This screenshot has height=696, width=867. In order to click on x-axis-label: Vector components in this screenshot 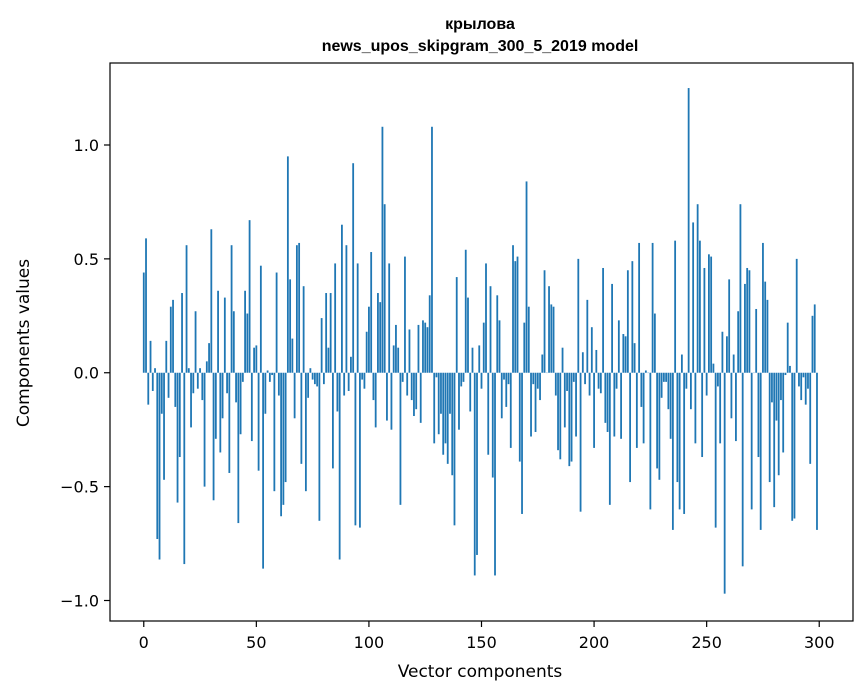, I will do `click(480, 672)`.